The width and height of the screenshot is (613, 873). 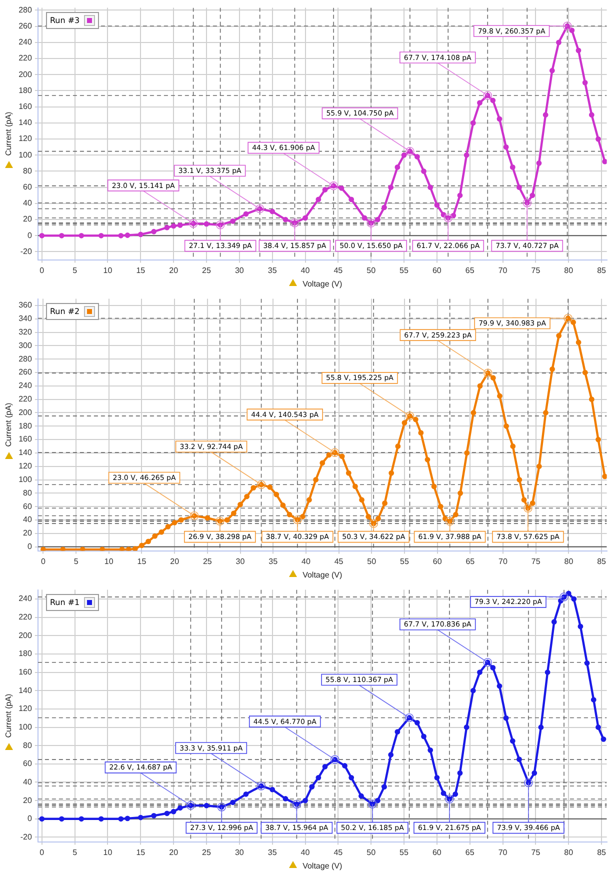 I want to click on y-tick-label: 320, so click(x=25, y=332).